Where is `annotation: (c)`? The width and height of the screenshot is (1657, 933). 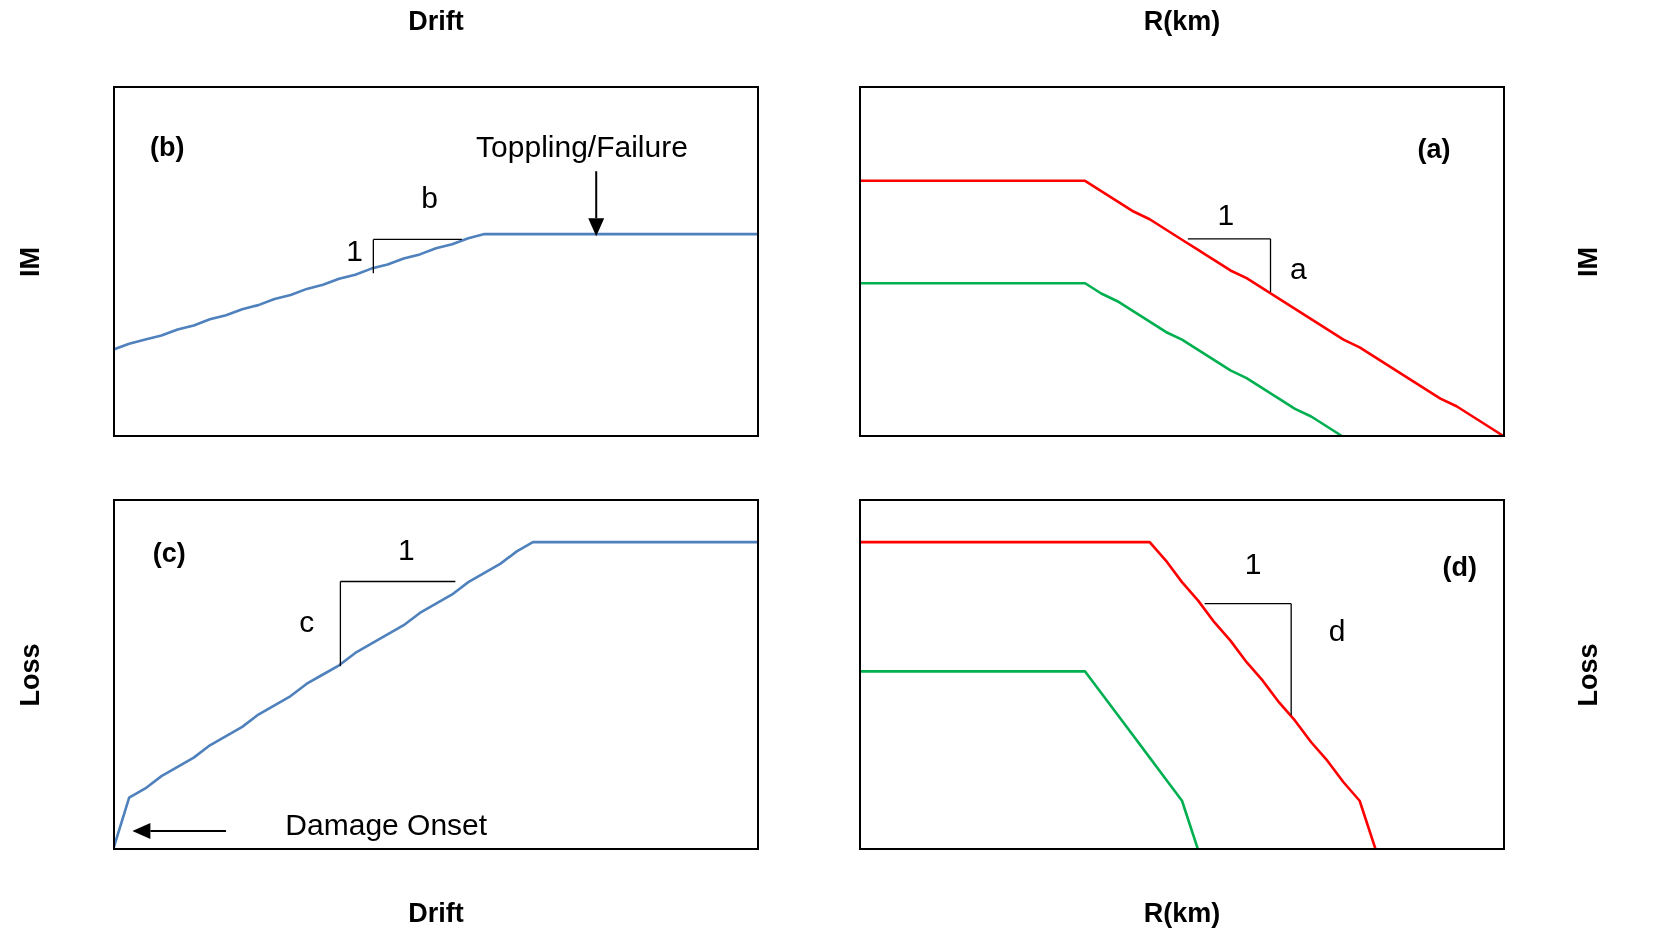 annotation: (c) is located at coordinates (169, 552).